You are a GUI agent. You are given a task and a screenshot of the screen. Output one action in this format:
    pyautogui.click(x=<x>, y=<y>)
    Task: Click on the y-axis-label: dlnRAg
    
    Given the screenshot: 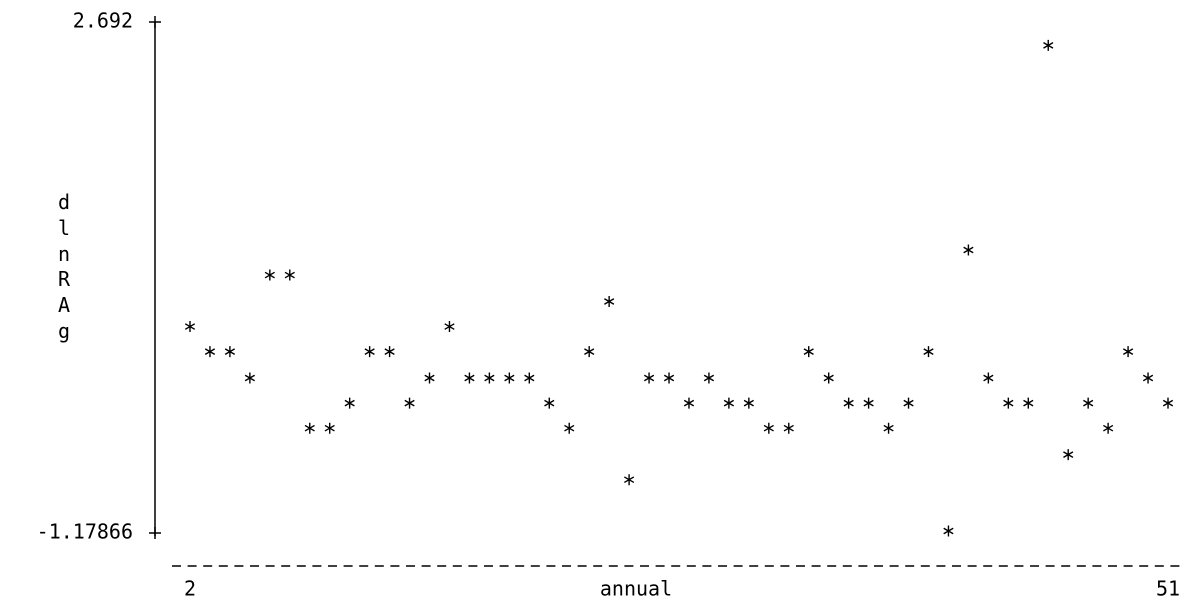 What is the action you would take?
    pyautogui.click(x=64, y=266)
    